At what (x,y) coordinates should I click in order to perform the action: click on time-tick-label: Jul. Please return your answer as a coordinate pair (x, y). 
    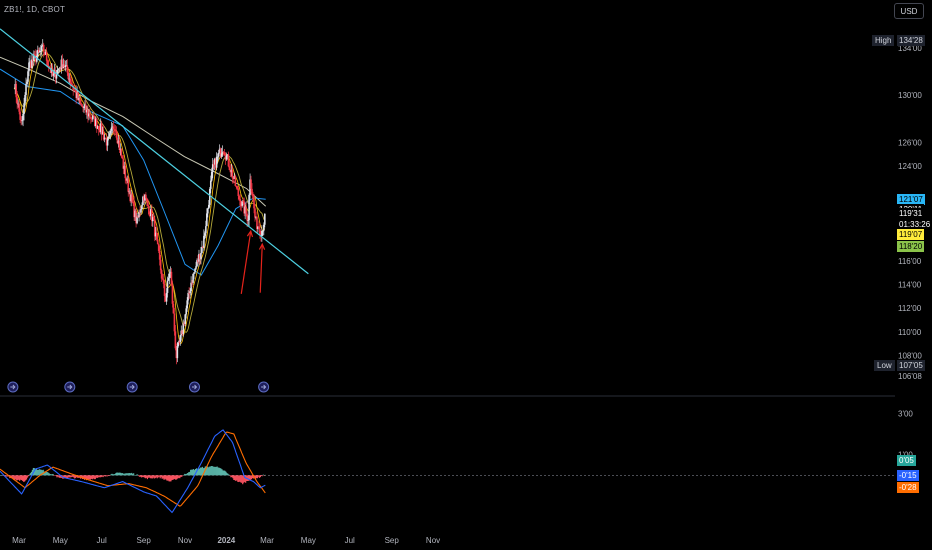
    Looking at the image, I should click on (102, 540).